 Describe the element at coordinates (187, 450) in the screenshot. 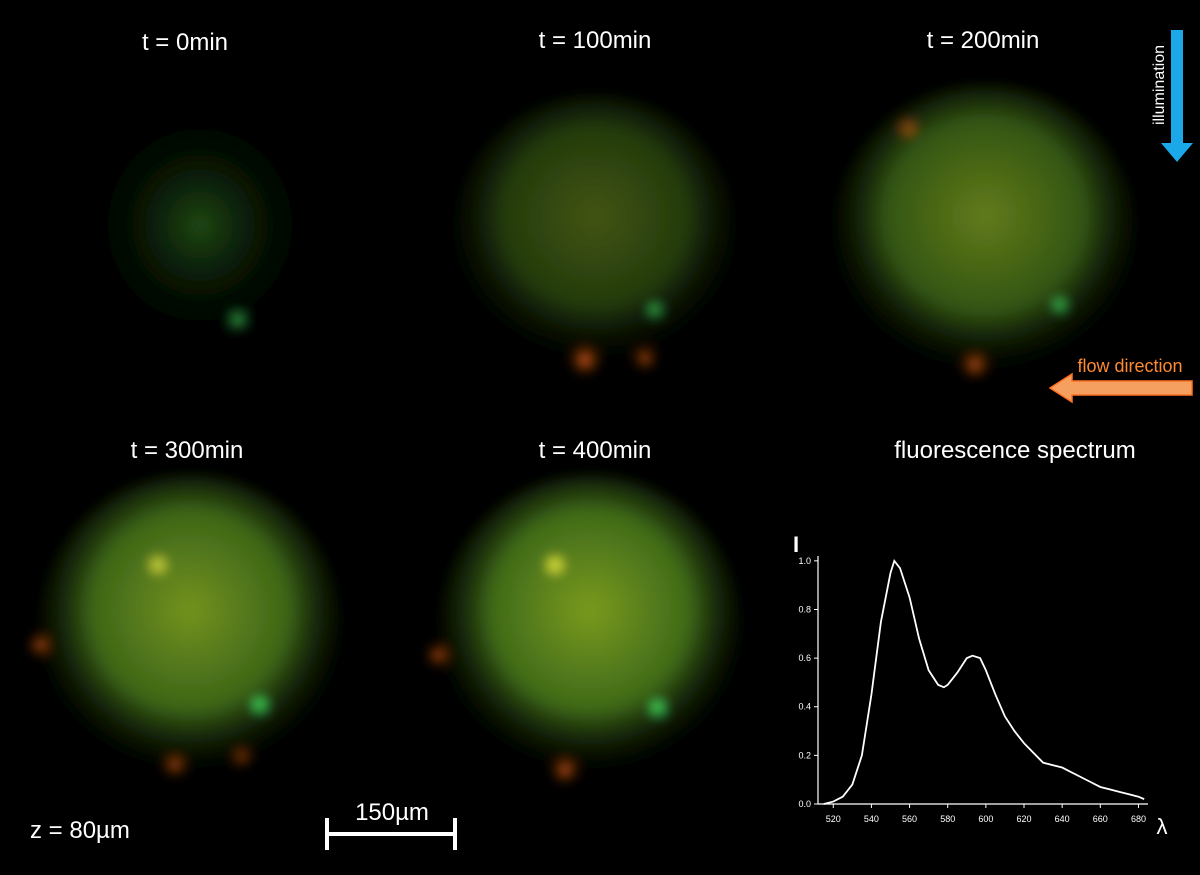

I see `panel-label: t = 300min` at that location.